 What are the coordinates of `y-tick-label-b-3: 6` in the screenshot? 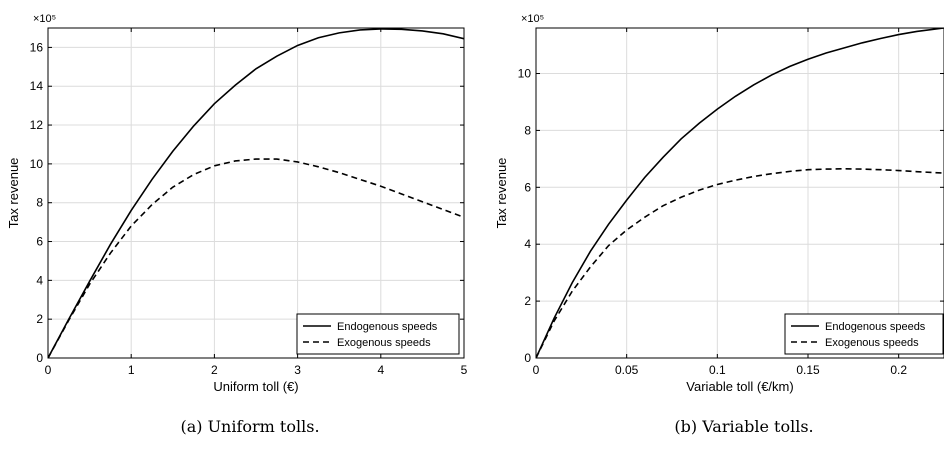 It's located at (527, 187).